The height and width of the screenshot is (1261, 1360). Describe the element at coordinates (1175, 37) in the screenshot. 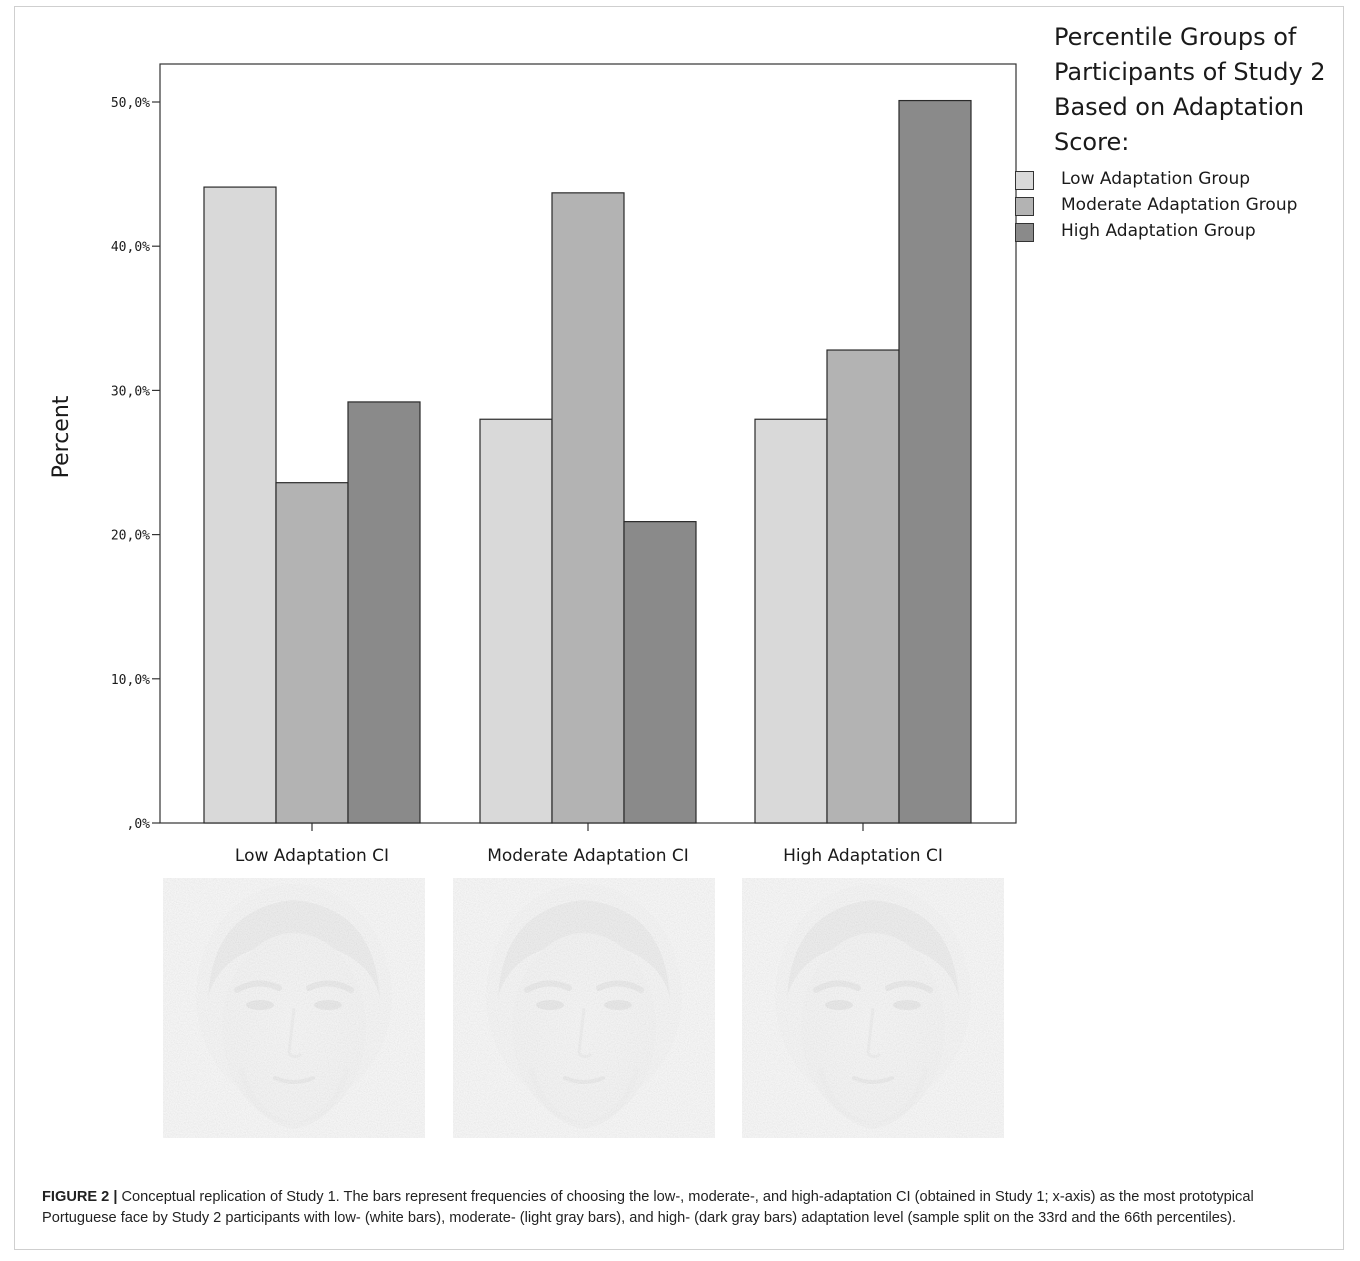

I see `legend-title-line: Percentile Groups of` at that location.